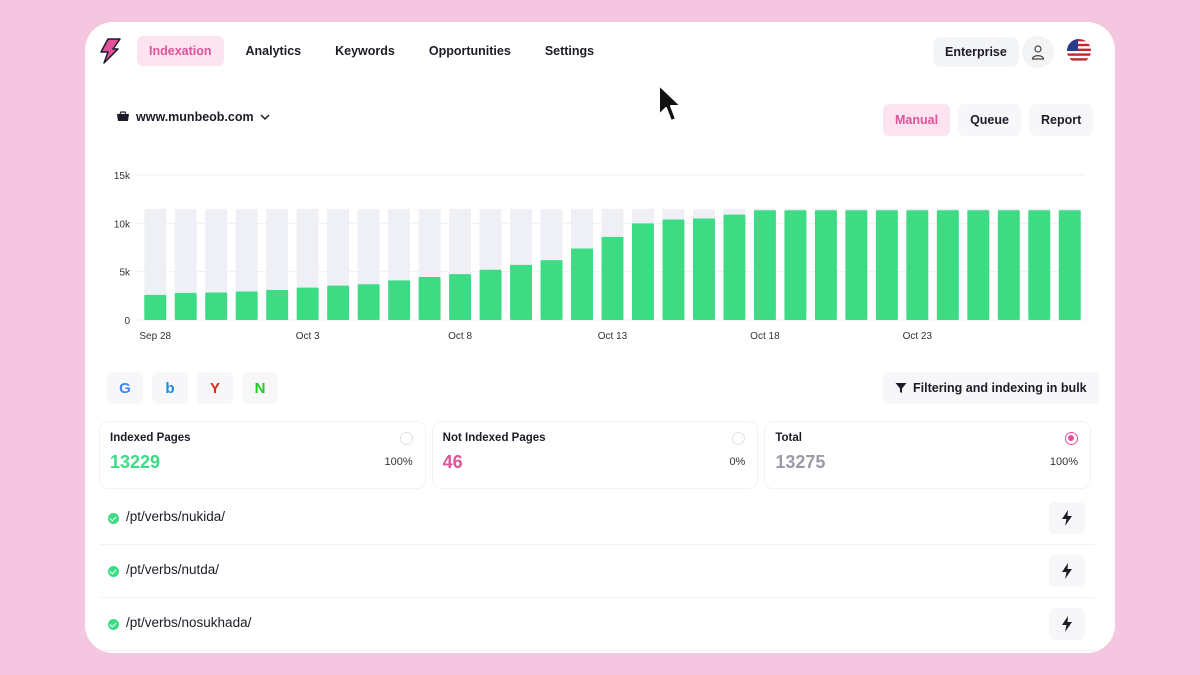 Image resolution: width=1200 pixels, height=675 pixels. Describe the element at coordinates (262, 455) in the screenshot. I see `stat-indexed-pages: Indexed Pages 13229 100%` at that location.